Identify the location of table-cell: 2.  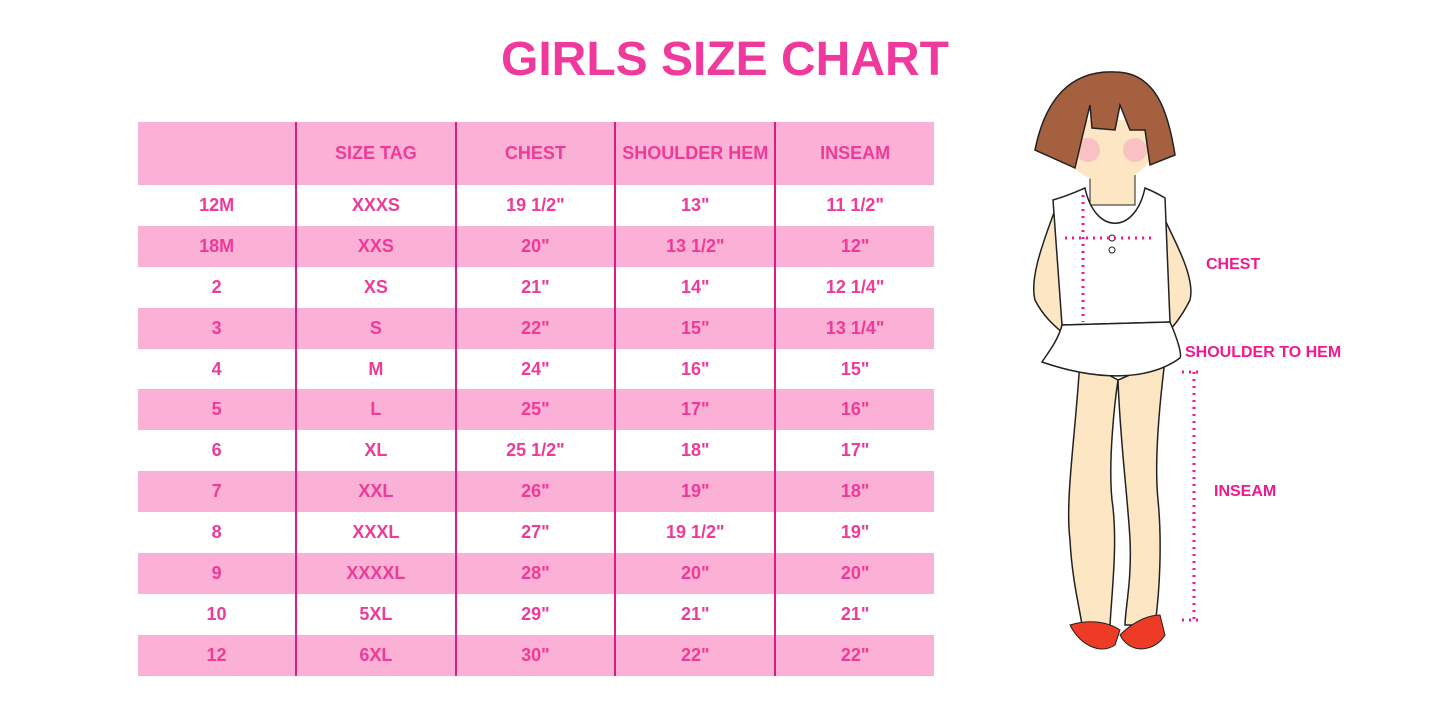
(216, 286).